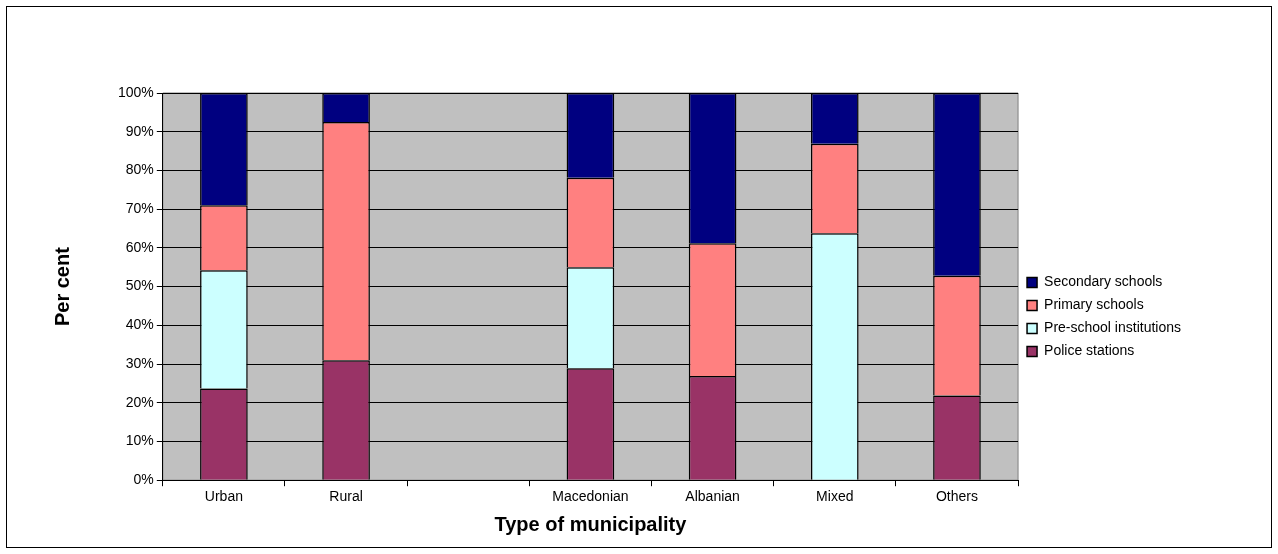 This screenshot has height=554, width=1278. What do you see at coordinates (143, 479) in the screenshot?
I see `y-tick-label: 0%` at bounding box center [143, 479].